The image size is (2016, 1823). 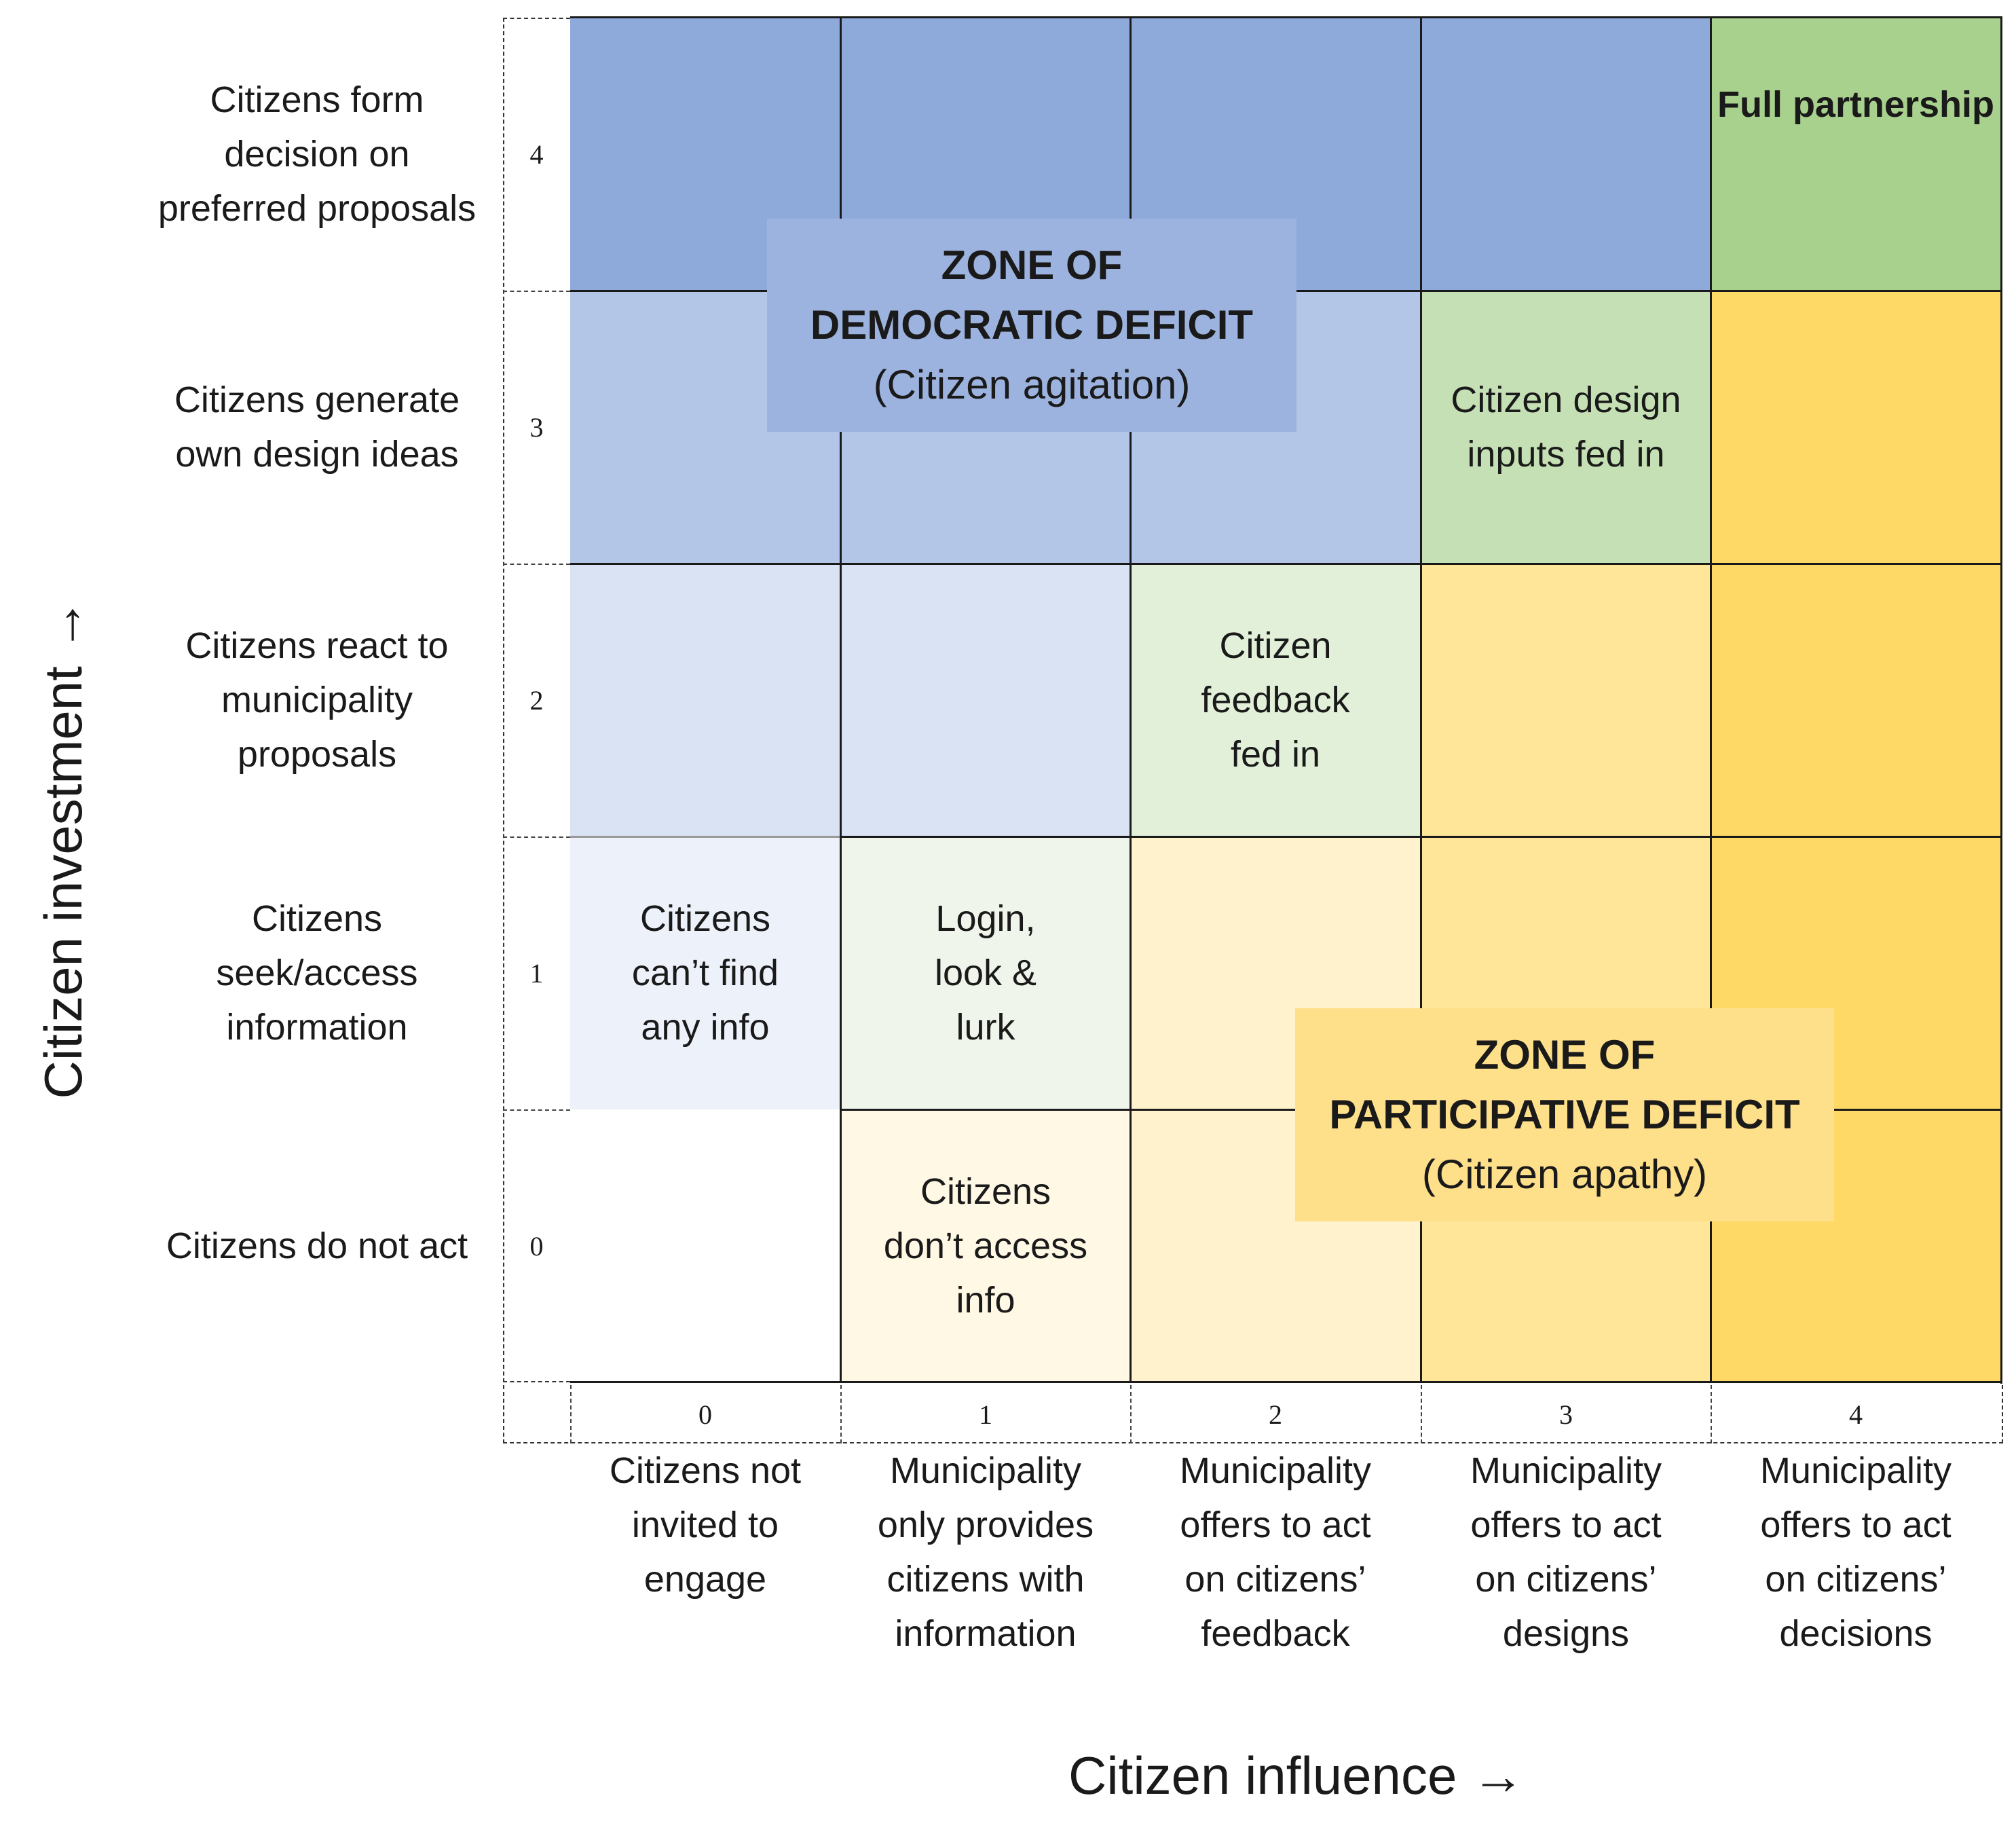 I want to click on zone-participative-title-line1: ZONE OF, so click(x=1565, y=1055).